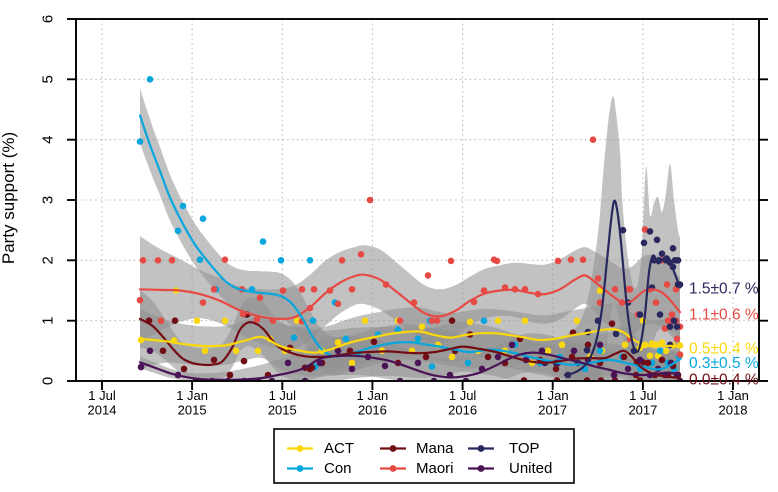 This screenshot has width=778, height=492. What do you see at coordinates (48, 381) in the screenshot?
I see `svg-text: 0` at bounding box center [48, 381].